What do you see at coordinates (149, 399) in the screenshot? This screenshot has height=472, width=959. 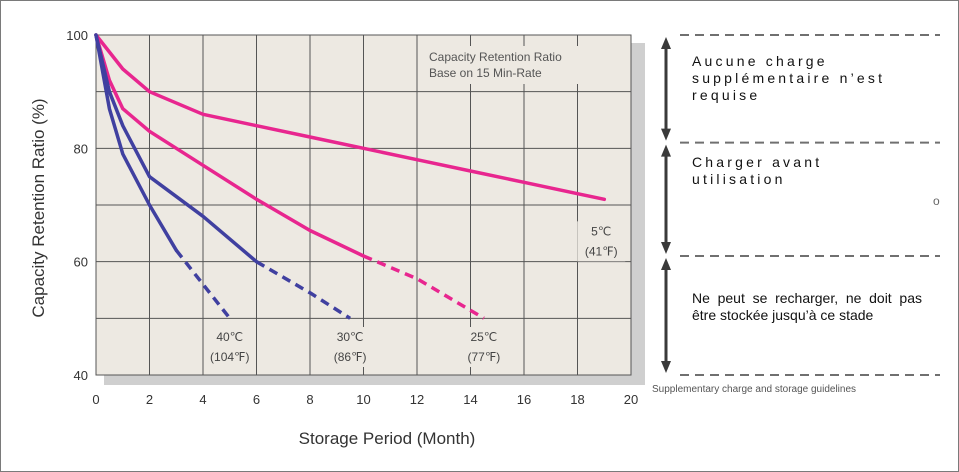 I see `x-tick-label: 2` at bounding box center [149, 399].